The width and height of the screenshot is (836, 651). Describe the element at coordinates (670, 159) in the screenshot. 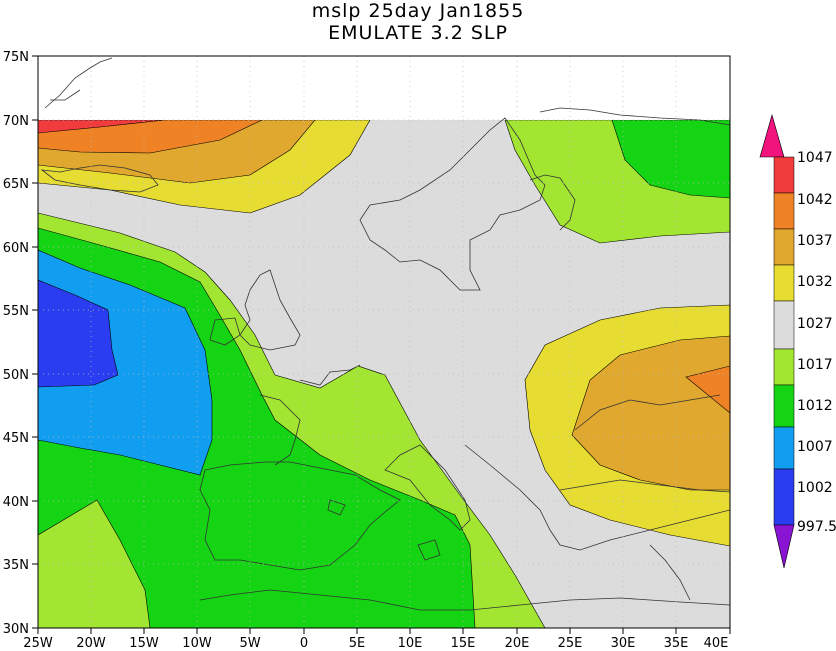

I see `fill-1007-1012-northeast` at that location.